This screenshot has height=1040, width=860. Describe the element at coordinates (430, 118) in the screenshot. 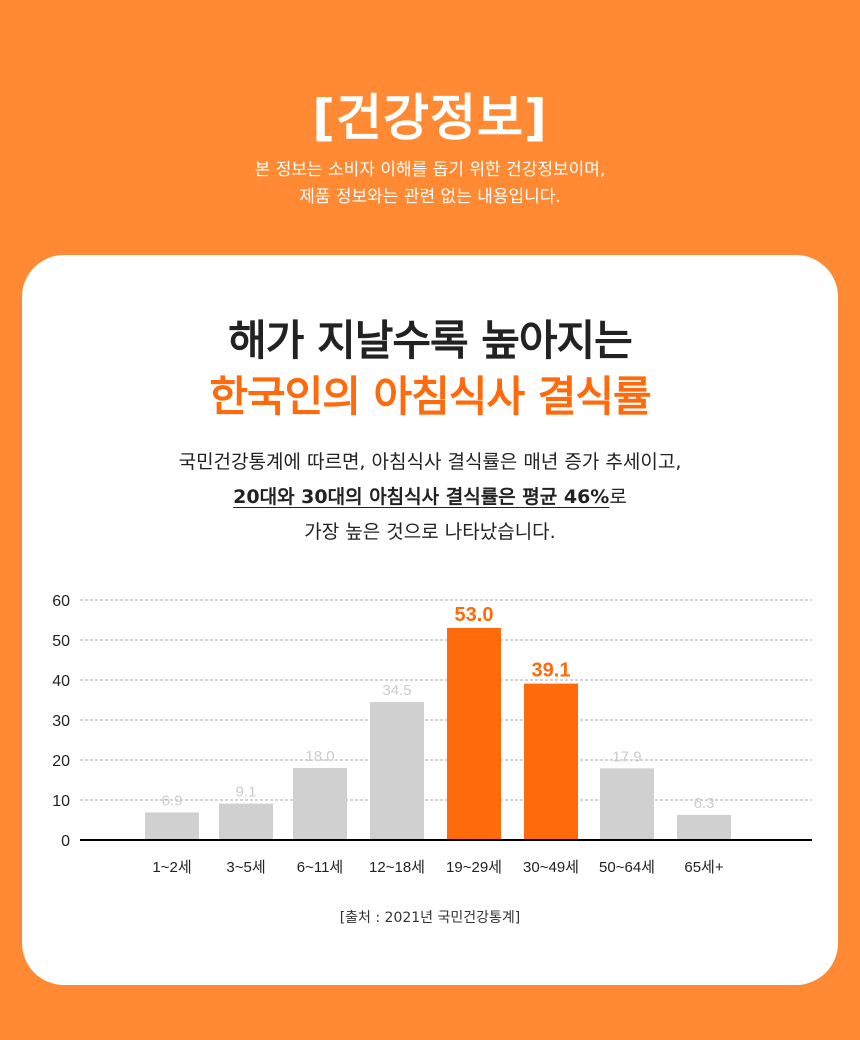

I see `header-title: [건강정보]` at that location.